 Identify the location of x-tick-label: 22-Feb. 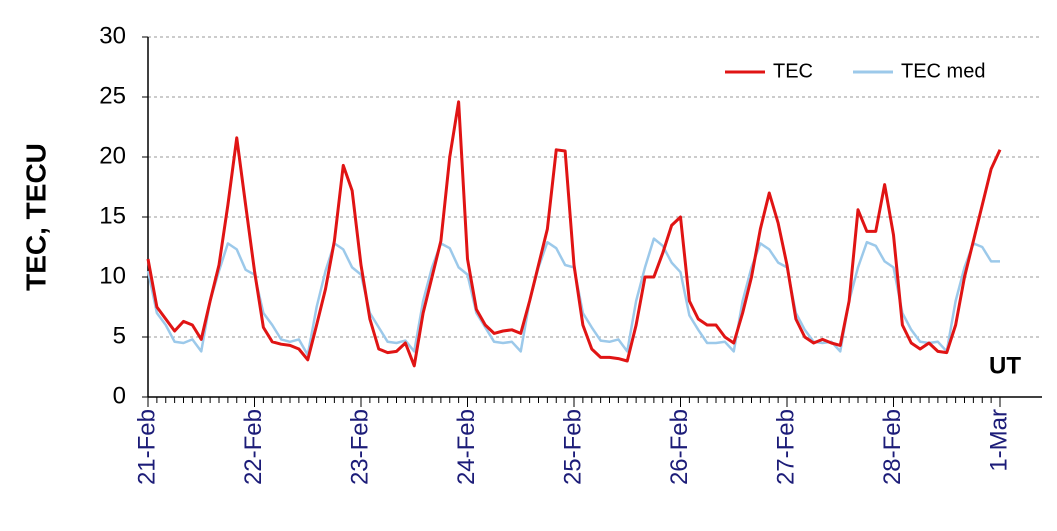
(253, 447).